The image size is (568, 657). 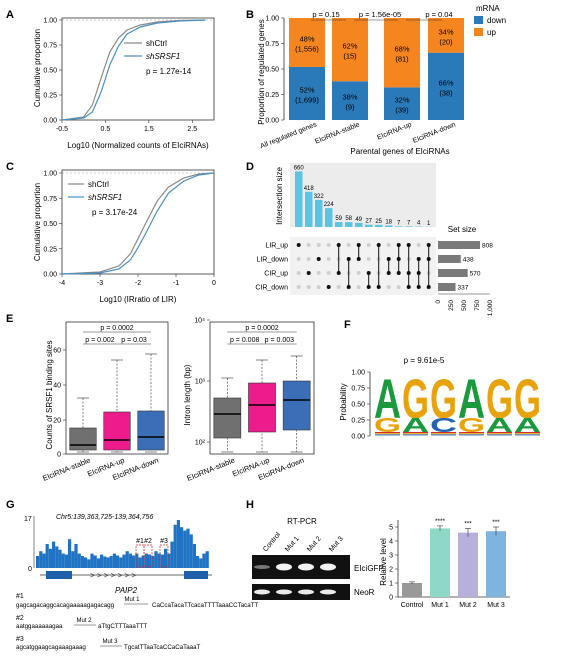 What do you see at coordinates (50, 21) in the screenshot?
I see `a-ytick-label: 1.00` at bounding box center [50, 21].